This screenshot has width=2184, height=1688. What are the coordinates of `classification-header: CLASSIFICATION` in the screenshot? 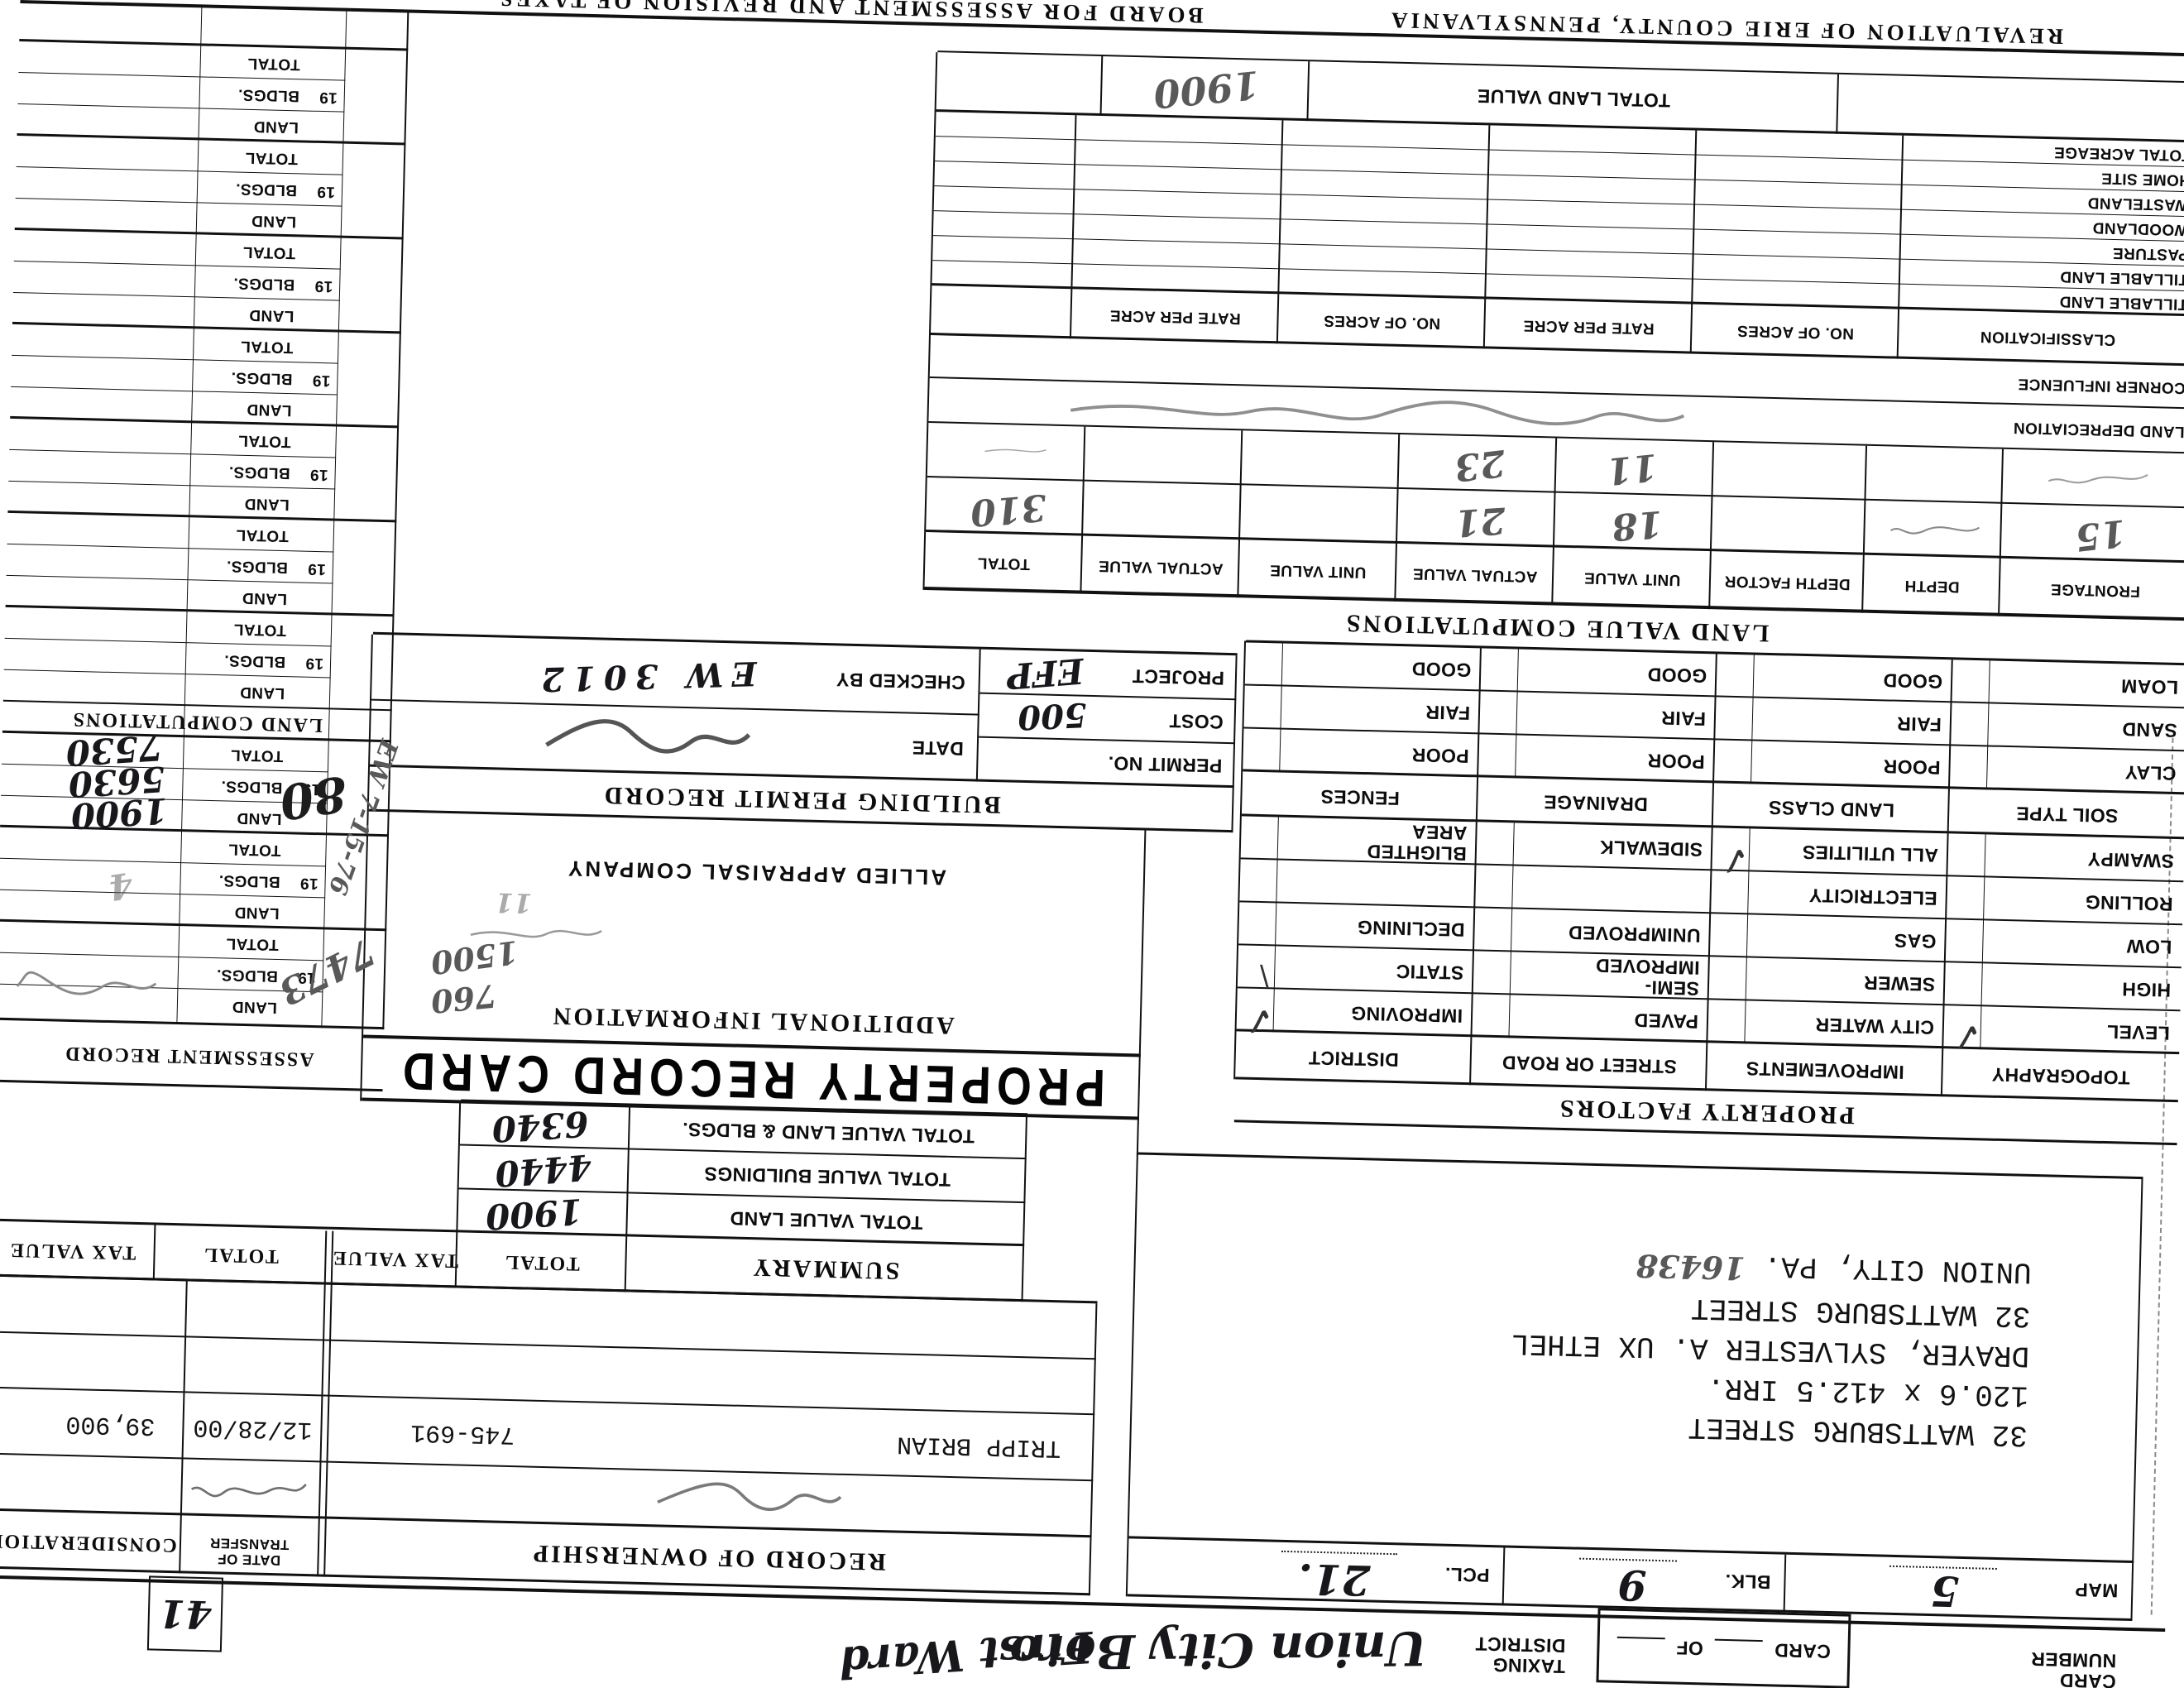 It's located at (2048, 338).